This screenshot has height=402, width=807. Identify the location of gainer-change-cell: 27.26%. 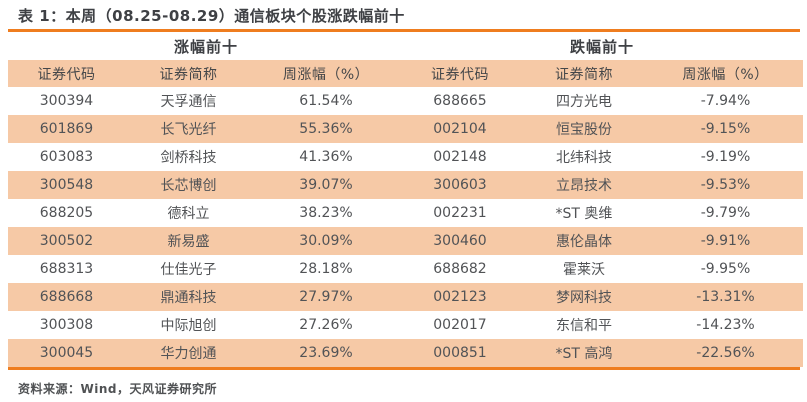
(326, 325).